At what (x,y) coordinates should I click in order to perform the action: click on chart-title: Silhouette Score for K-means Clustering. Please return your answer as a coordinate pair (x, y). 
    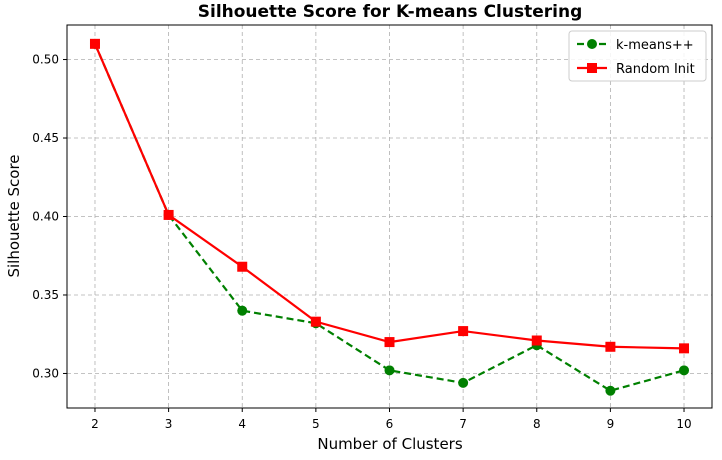
    Looking at the image, I should click on (390, 12).